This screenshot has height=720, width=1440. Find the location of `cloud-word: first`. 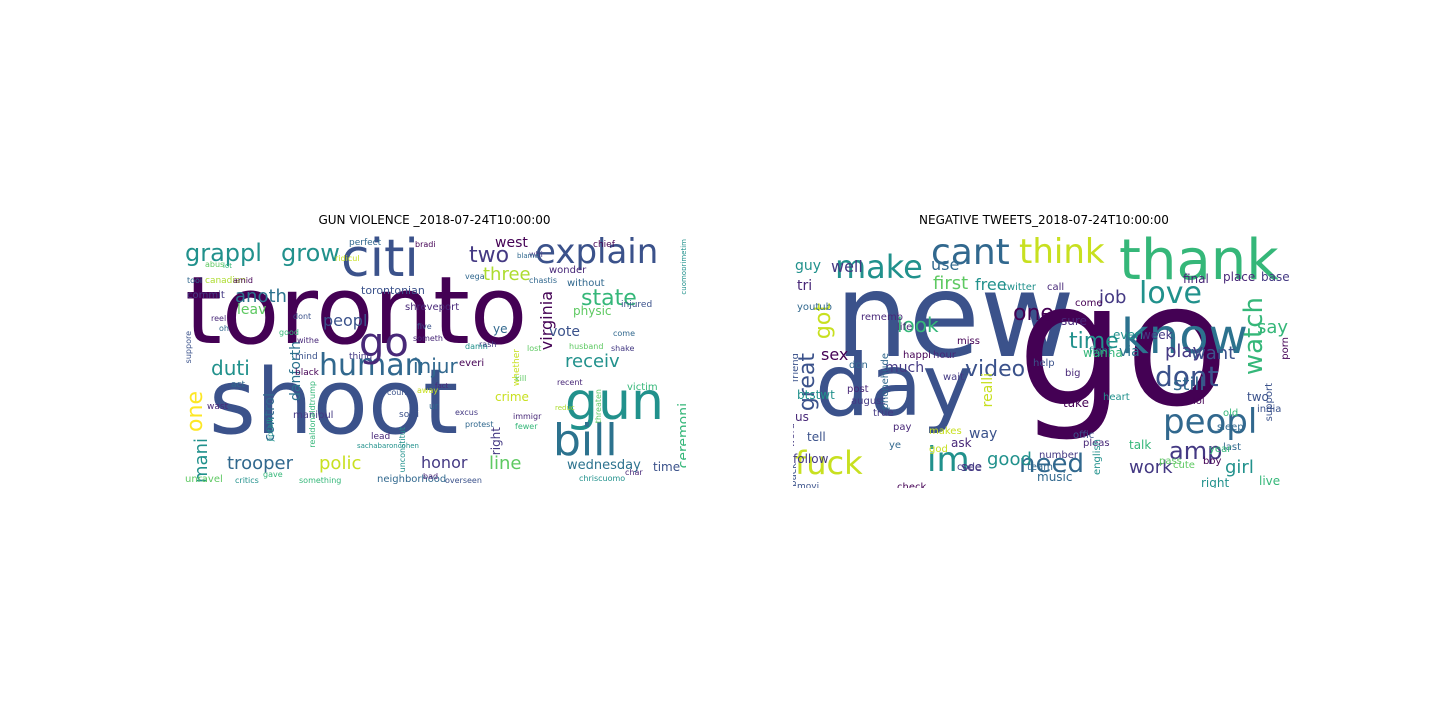

cloud-word: first is located at coordinates (951, 283).